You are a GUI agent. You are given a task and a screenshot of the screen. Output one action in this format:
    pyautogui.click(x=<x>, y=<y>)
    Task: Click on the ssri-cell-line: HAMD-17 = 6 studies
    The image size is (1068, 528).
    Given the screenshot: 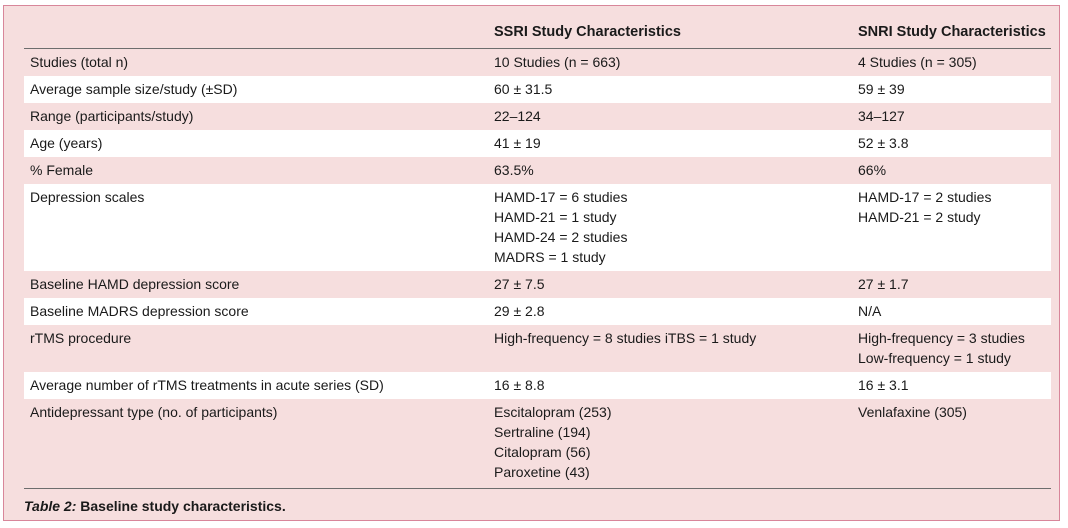 What is the action you would take?
    pyautogui.click(x=561, y=197)
    